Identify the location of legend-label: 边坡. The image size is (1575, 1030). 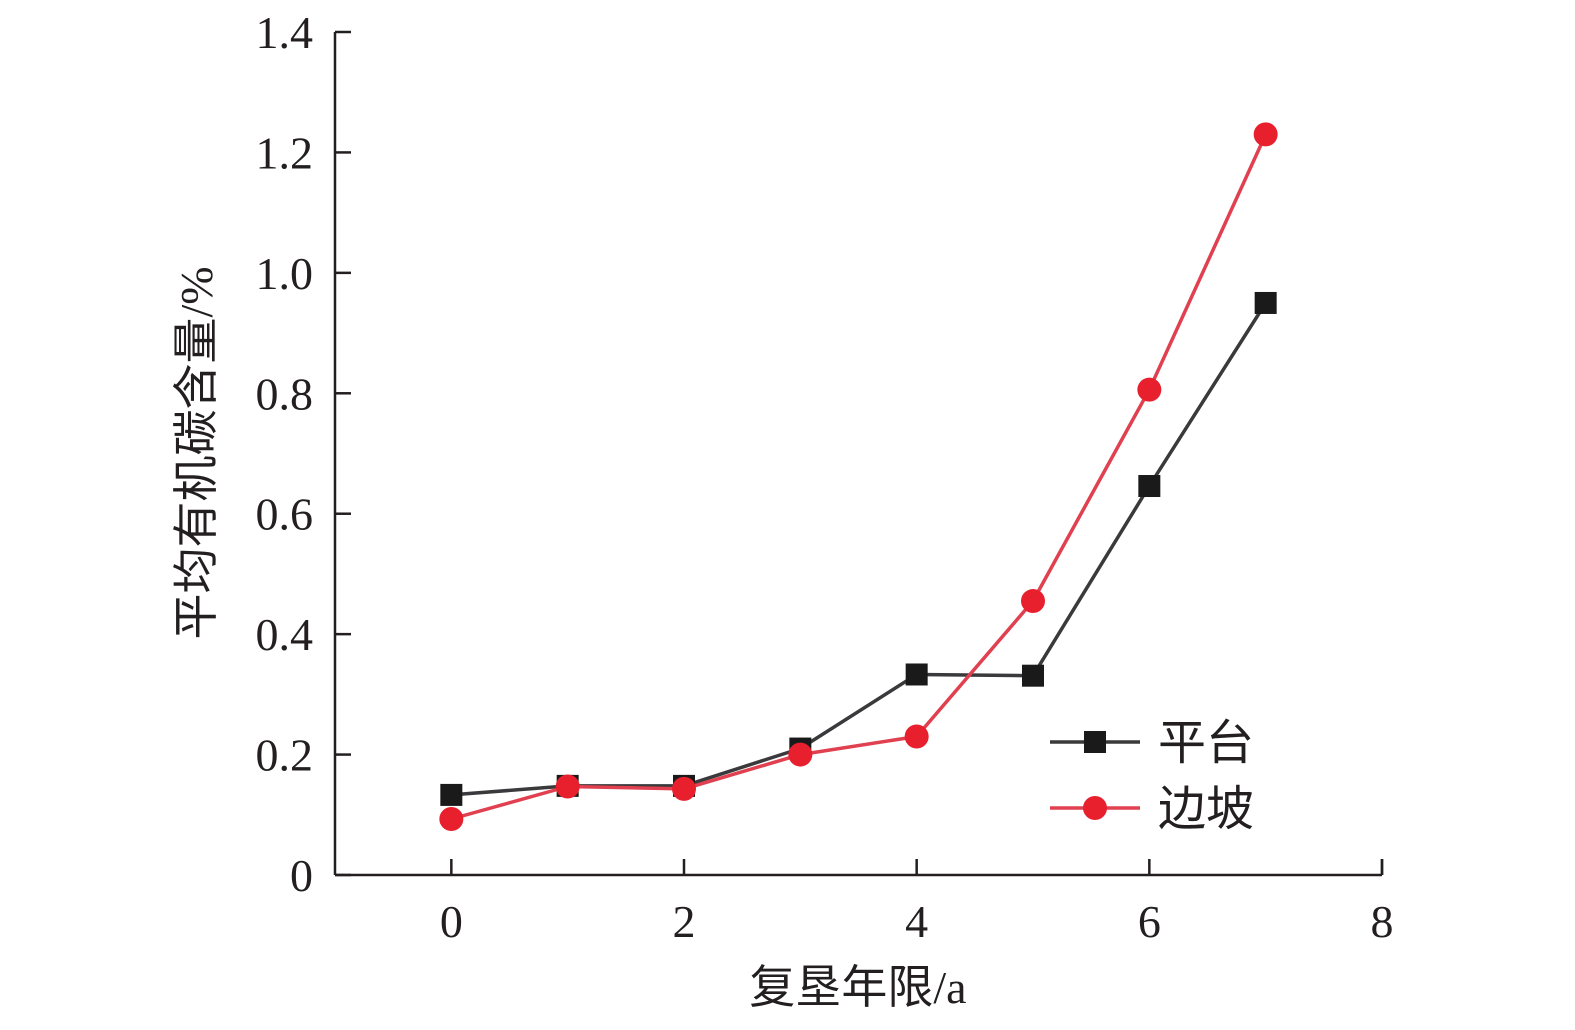
(1206, 809).